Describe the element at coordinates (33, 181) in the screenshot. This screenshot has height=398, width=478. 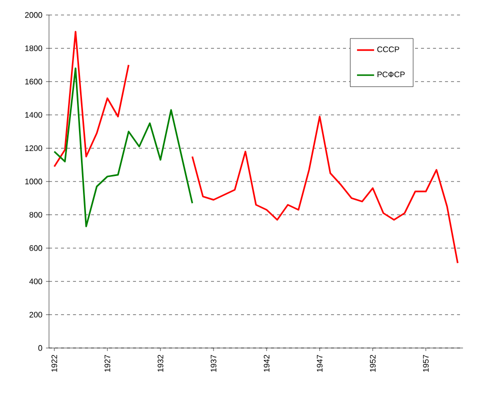
I see `y-tick-label: 1000` at that location.